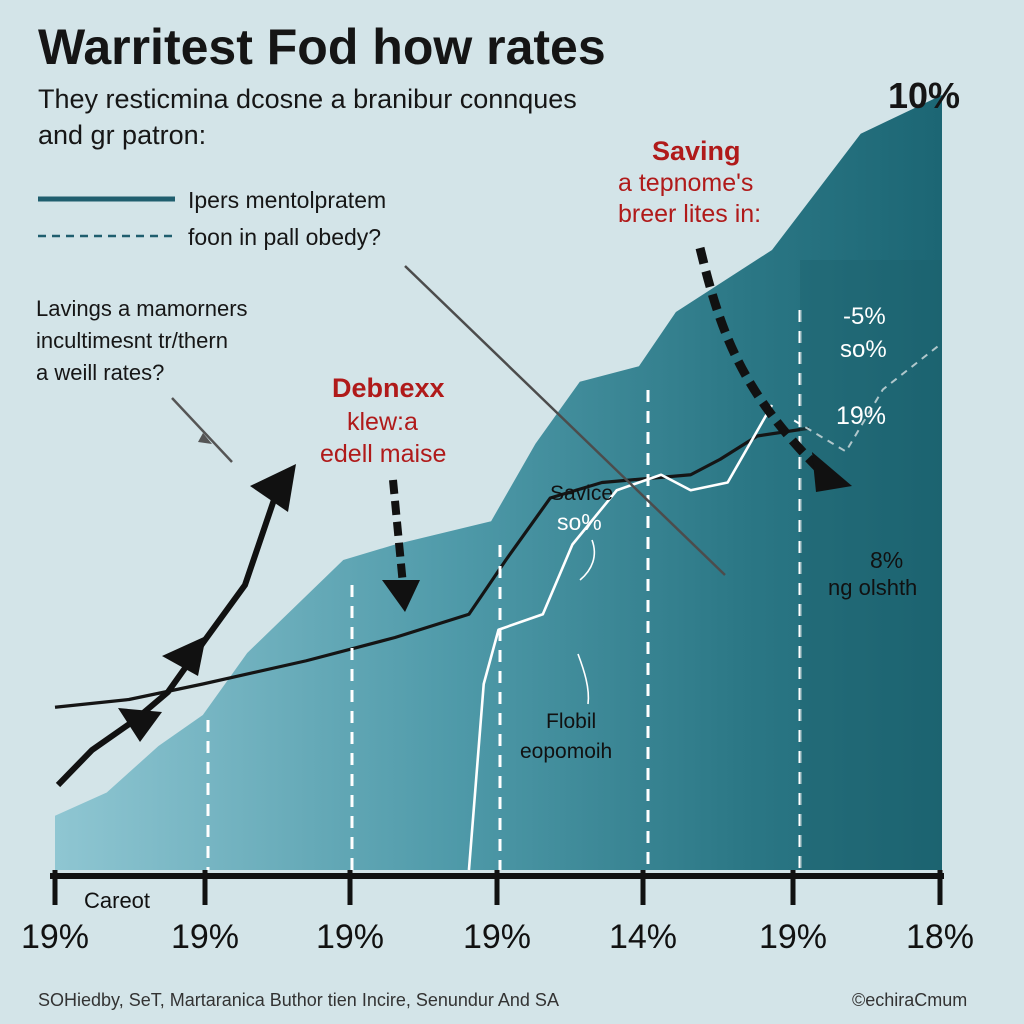 The height and width of the screenshot is (1024, 1024). Describe the element at coordinates (205, 438) in the screenshot. I see `left-note-pointer-head-icon` at that location.